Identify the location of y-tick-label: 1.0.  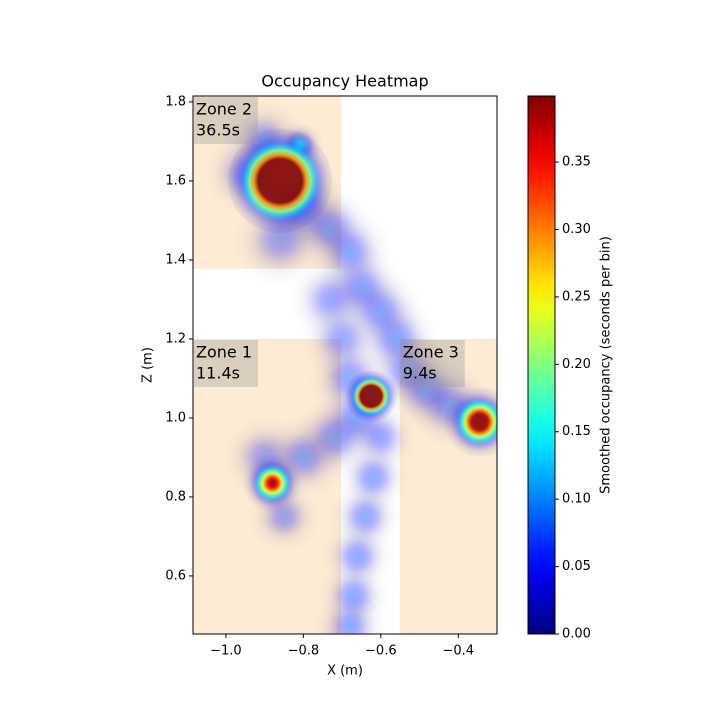
(175, 417).